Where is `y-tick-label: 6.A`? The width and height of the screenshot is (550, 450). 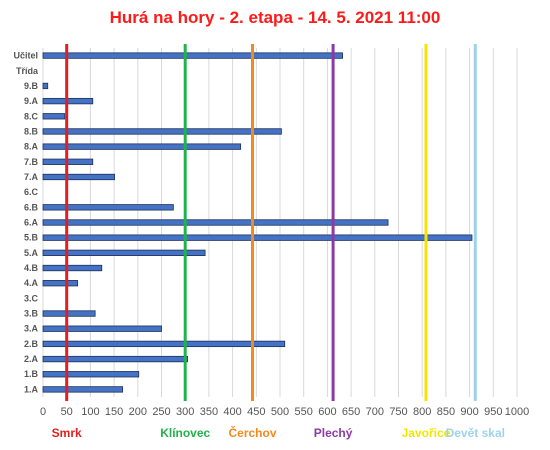 y-tick-label: 6.A is located at coordinates (31, 223).